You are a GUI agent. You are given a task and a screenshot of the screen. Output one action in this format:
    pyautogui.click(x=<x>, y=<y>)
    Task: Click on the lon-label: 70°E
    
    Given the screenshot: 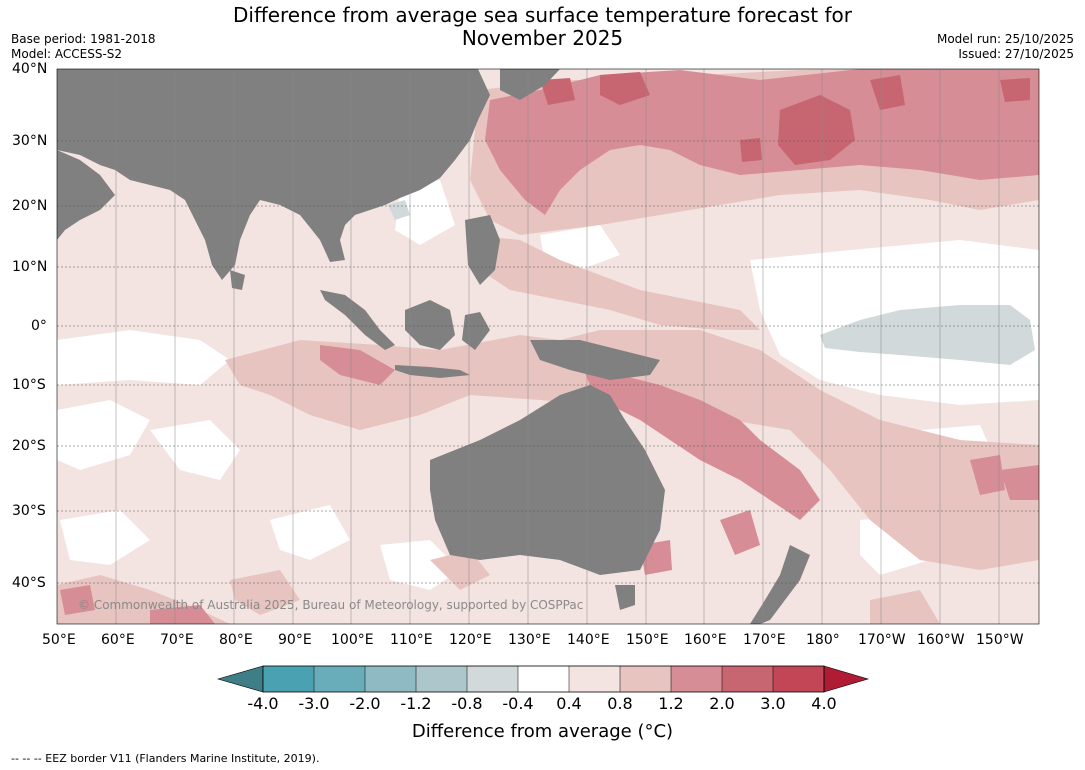 What is the action you would take?
    pyautogui.click(x=177, y=640)
    